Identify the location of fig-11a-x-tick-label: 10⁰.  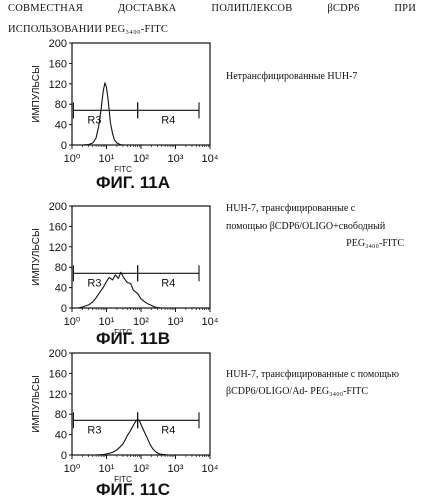
(72, 159).